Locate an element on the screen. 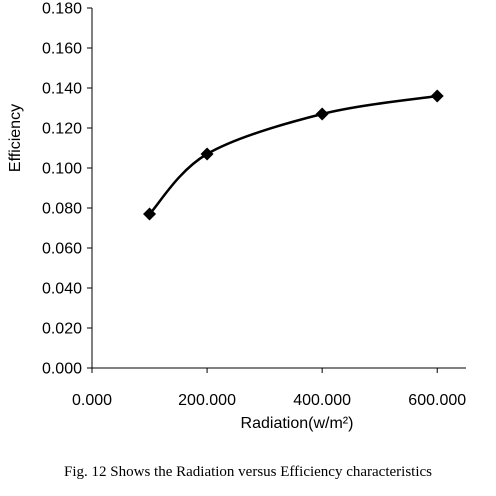 This screenshot has height=496, width=496. x-axis-ticks: 0.000 200.000 400.000 600.000 is located at coordinates (269, 388).